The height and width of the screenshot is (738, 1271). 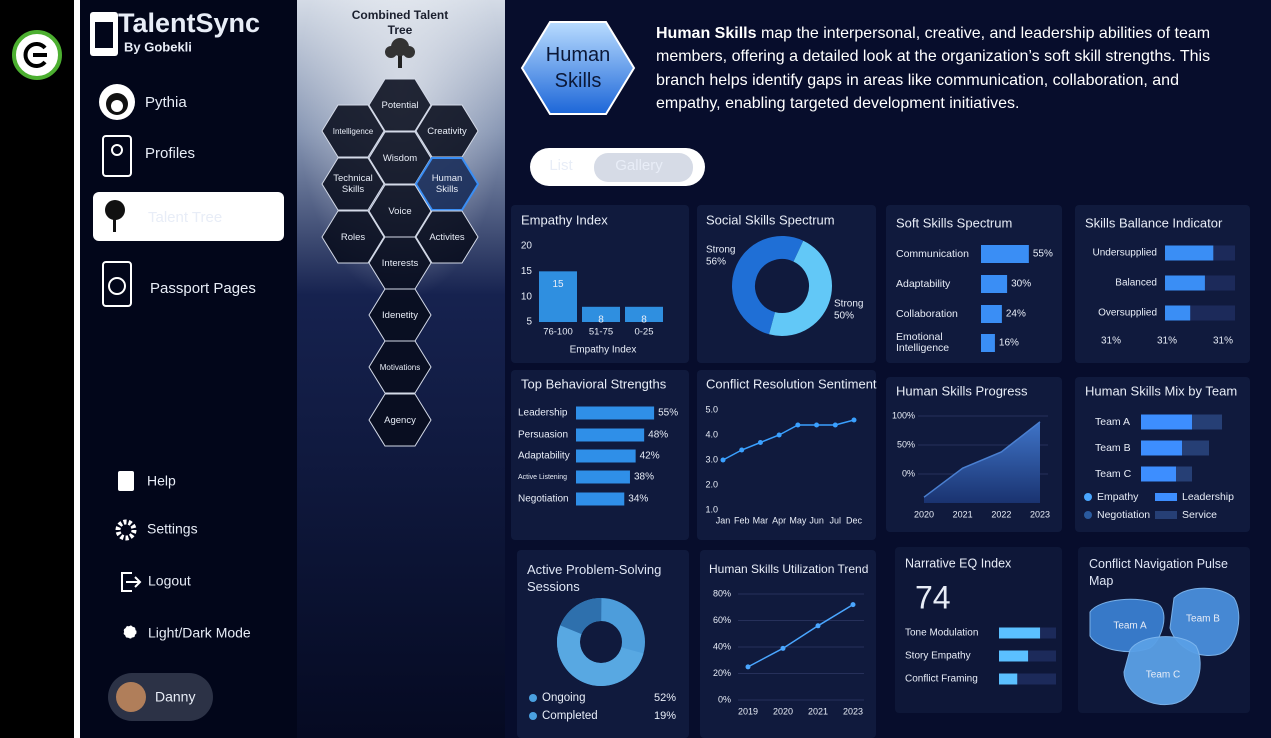 I want to click on brand-icon, so click(x=104, y=35).